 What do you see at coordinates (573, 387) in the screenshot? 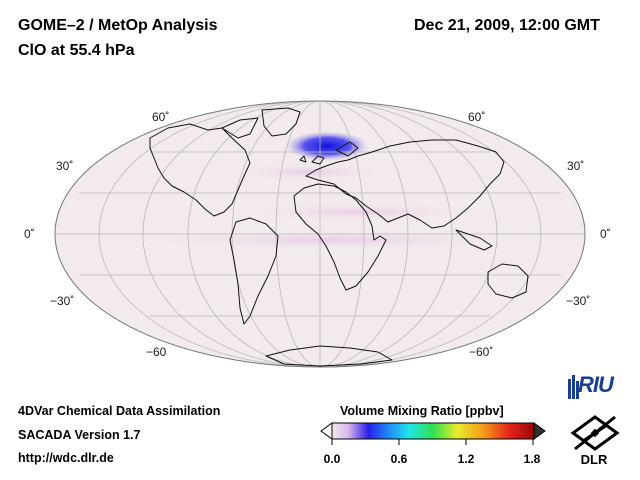
I see `riu-logo-icon` at bounding box center [573, 387].